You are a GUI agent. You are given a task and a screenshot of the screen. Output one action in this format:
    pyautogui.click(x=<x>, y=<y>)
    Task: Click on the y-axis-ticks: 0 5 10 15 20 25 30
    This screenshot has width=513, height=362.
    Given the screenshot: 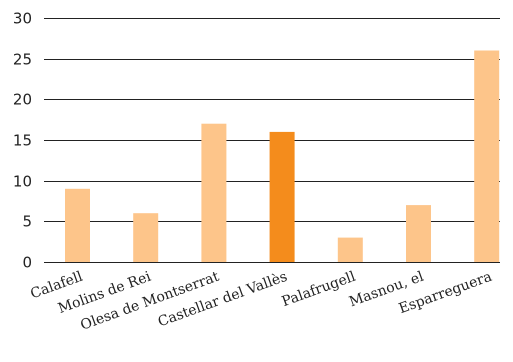 What is the action you would take?
    pyautogui.click(x=22, y=141)
    